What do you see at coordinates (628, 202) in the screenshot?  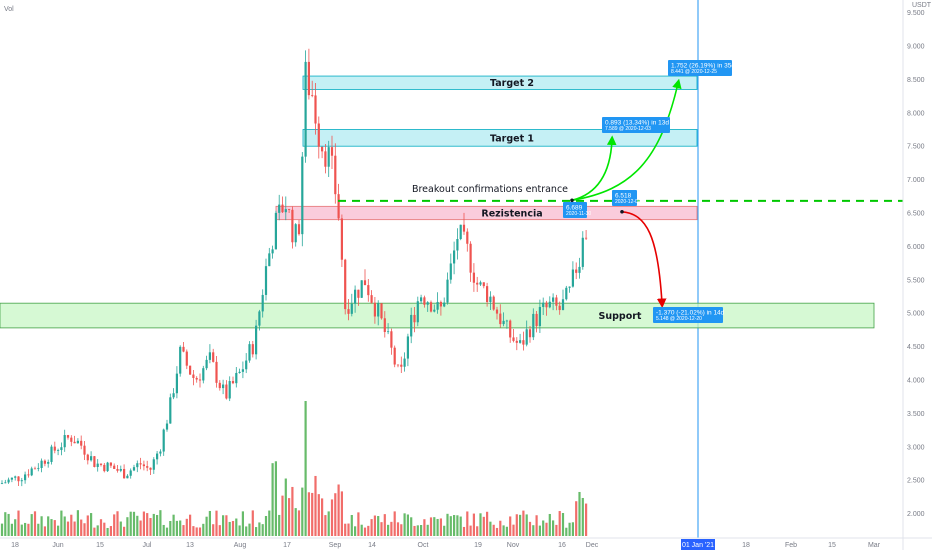 I see `rezistencia-point-box-sub: 2020-12-04` at bounding box center [628, 202].